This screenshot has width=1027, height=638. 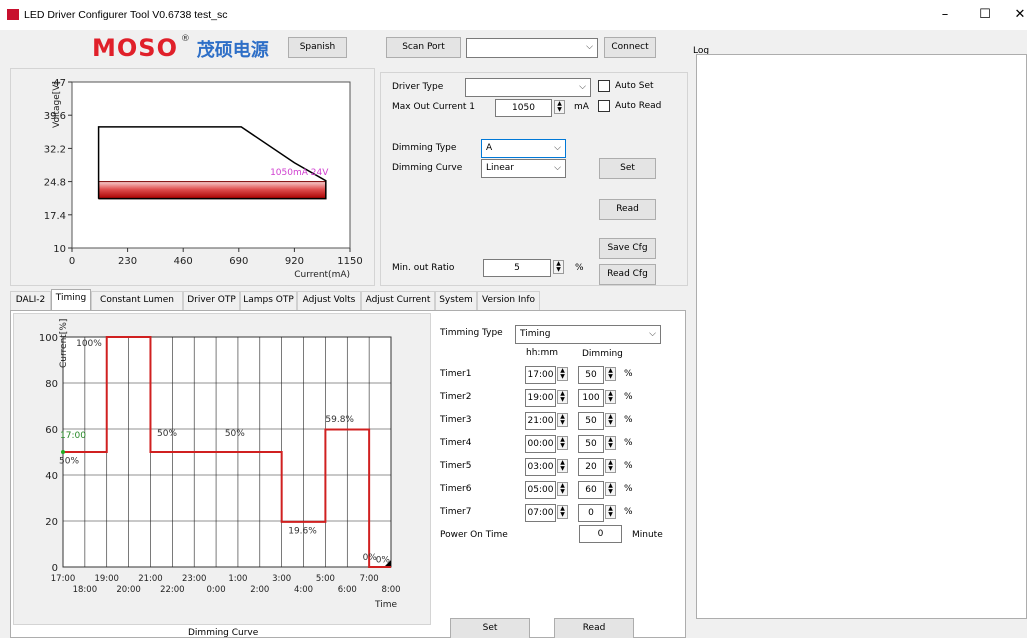 I want to click on tab-adjust-volts: Adjust Volts, so click(x=329, y=300).